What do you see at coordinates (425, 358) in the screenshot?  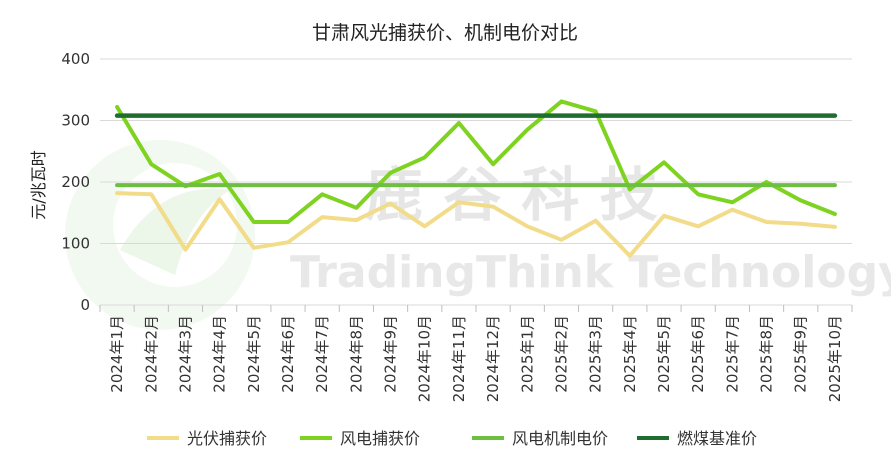 I see `x-tick-label: 2024年10月` at bounding box center [425, 358].